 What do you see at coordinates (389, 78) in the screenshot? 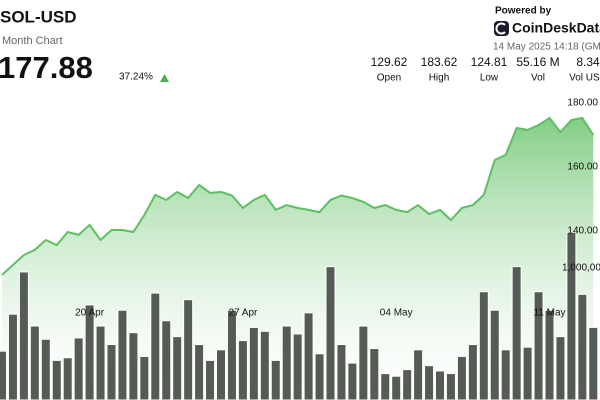
I see `stat-caption: Open` at bounding box center [389, 78].